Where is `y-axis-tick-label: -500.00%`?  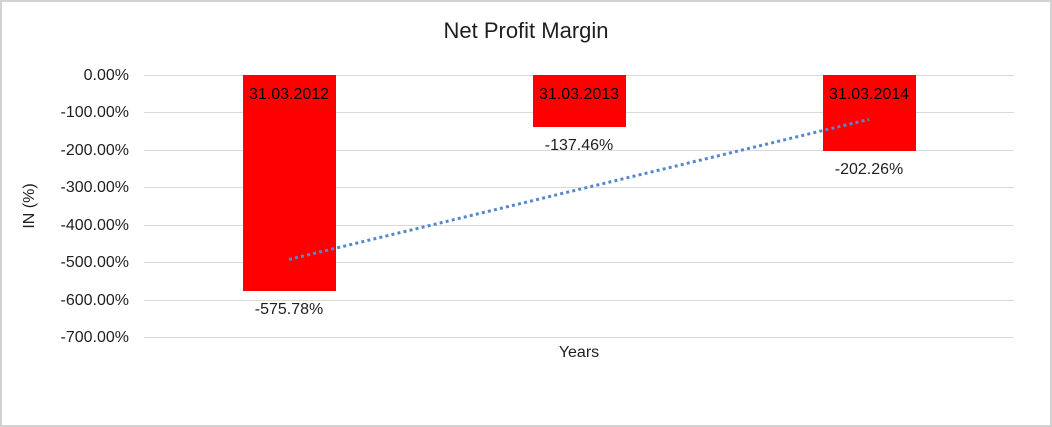 y-axis-tick-label: -500.00% is located at coordinates (95, 262).